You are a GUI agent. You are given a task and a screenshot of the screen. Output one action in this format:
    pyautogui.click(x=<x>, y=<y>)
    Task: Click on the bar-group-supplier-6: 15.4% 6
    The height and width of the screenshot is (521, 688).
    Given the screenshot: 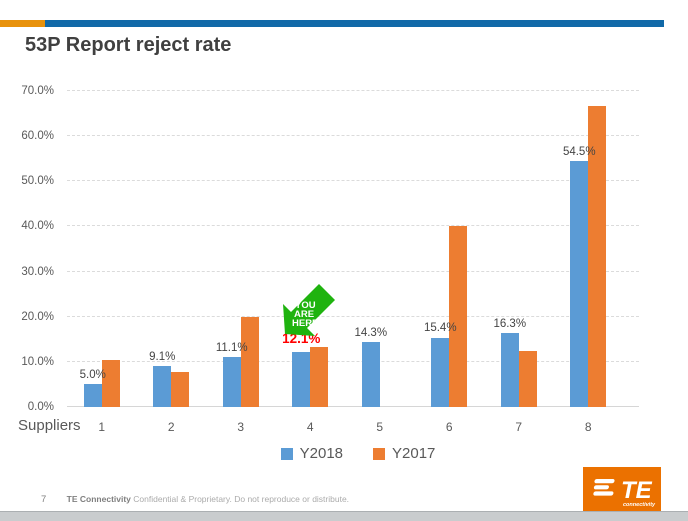 What is the action you would take?
    pyautogui.click(x=450, y=262)
    